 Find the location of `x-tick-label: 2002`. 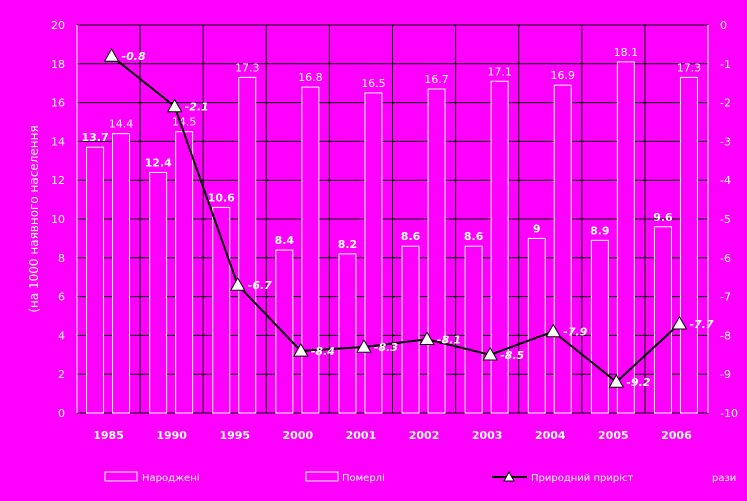

x-tick-label: 2002 is located at coordinates (424, 435).